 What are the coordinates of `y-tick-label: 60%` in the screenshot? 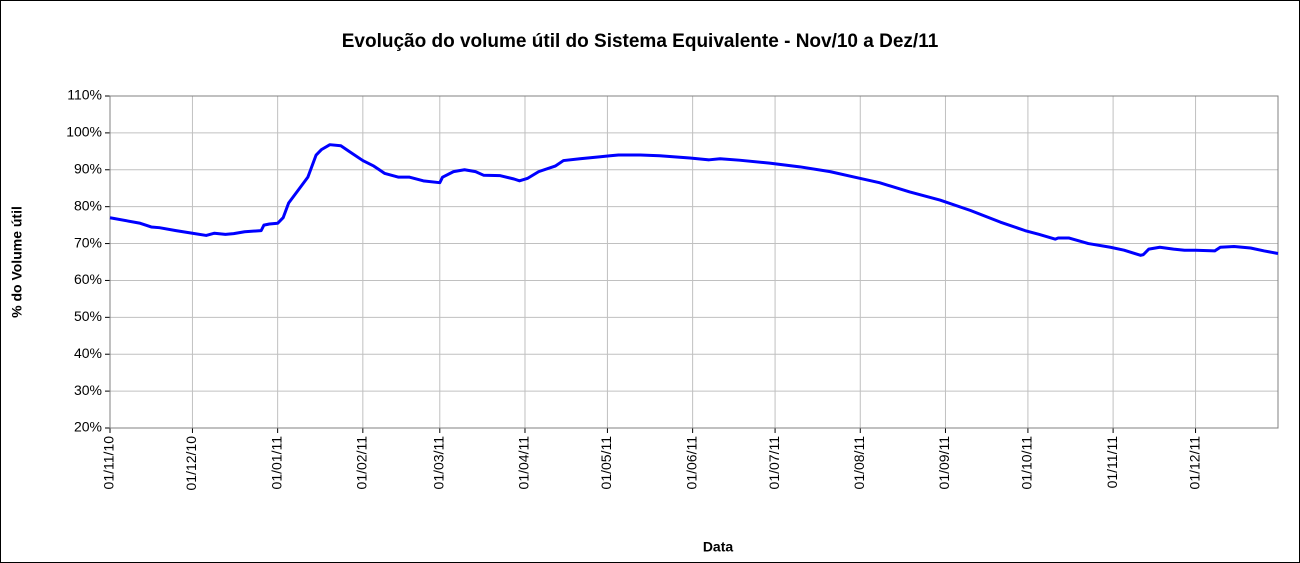 It's located at (88, 279).